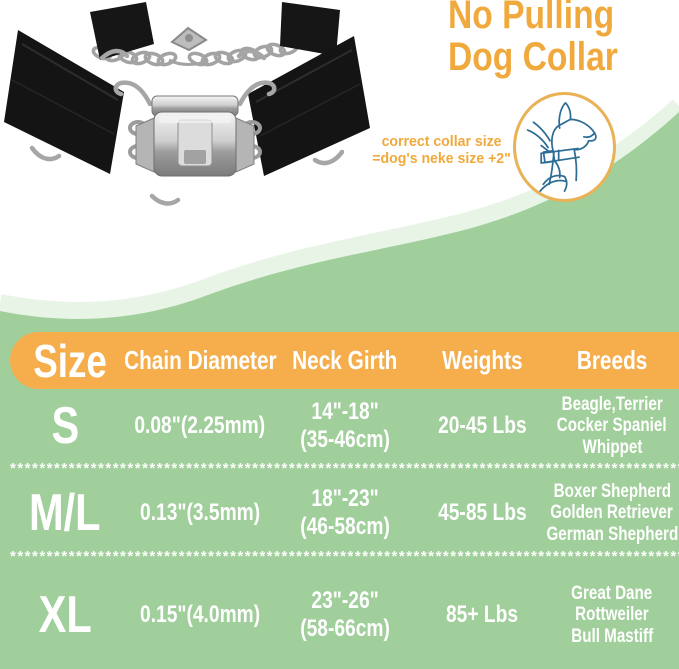 The height and width of the screenshot is (669, 679). I want to click on header-size: Size, so click(70, 360).